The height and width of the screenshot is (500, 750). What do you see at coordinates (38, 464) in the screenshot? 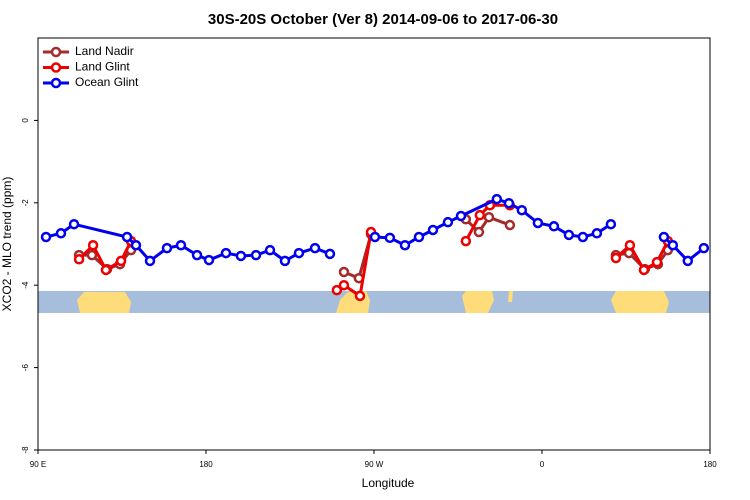
I see `x-tick-label: 90 E` at bounding box center [38, 464].